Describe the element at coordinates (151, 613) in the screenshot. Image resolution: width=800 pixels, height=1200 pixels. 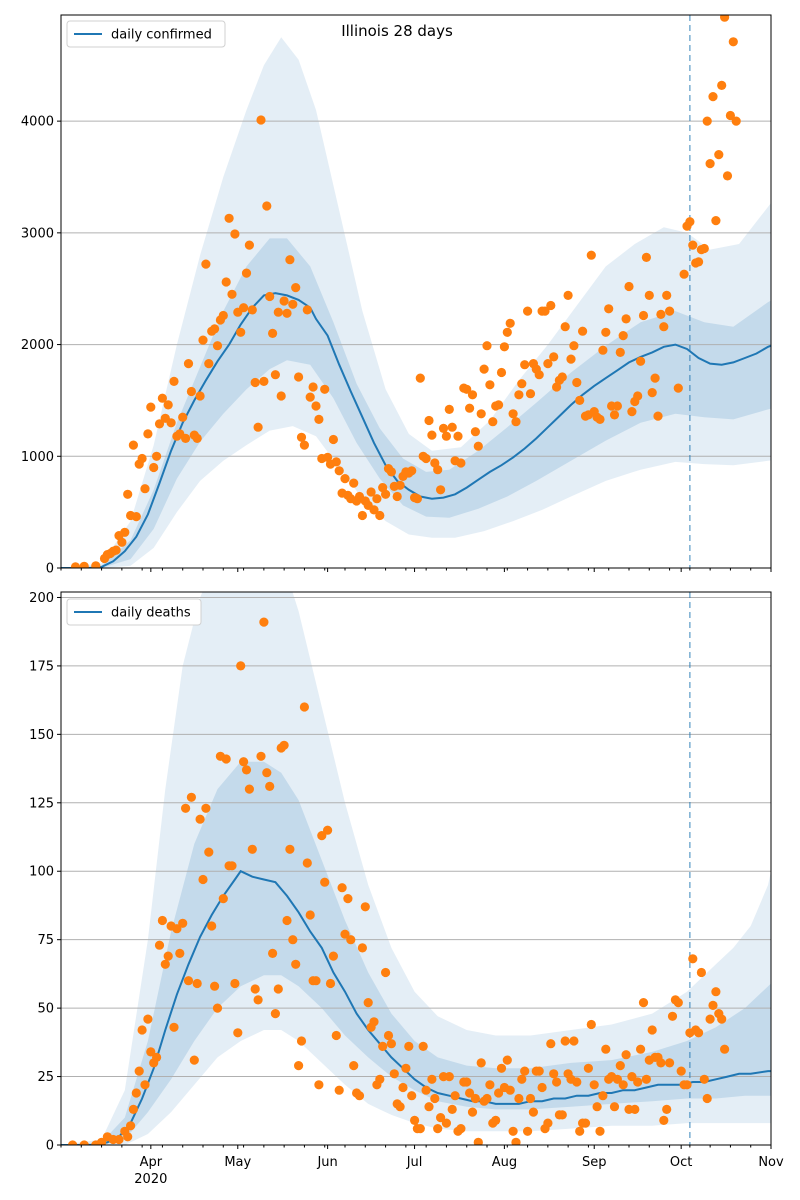
I see `legend-label: daily deaths` at that location.